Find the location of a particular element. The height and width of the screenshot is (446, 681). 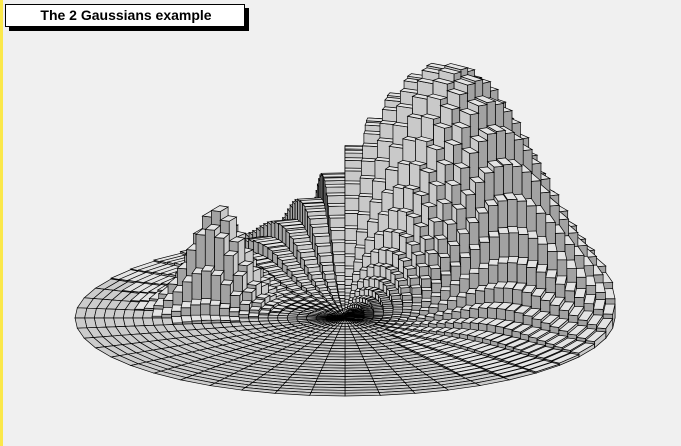

page-title: The 2 Gaussians example is located at coordinates (126, 15).